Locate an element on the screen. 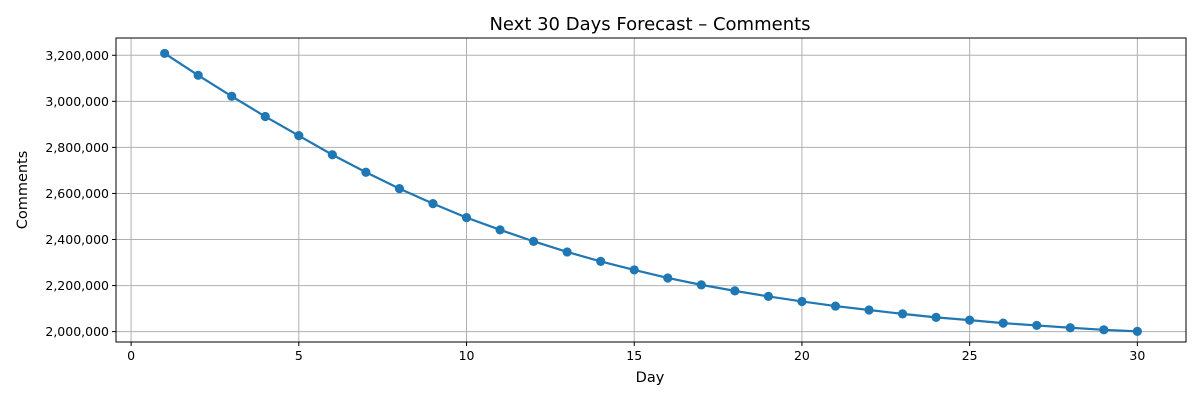  x-tick-label: 10 is located at coordinates (467, 355).